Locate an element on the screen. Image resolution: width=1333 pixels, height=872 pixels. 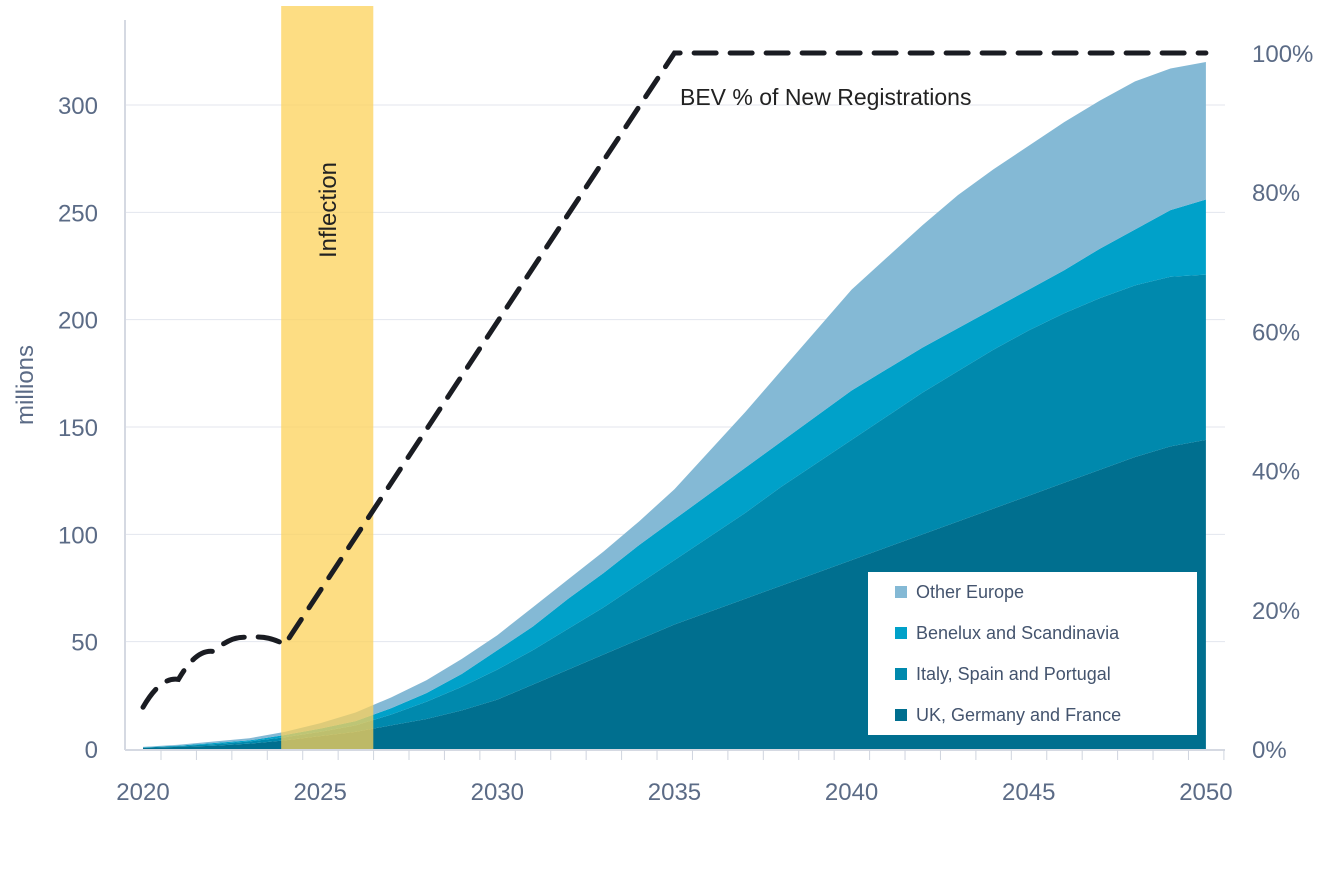
y2-tick-label: 100% is located at coordinates (1282, 54).